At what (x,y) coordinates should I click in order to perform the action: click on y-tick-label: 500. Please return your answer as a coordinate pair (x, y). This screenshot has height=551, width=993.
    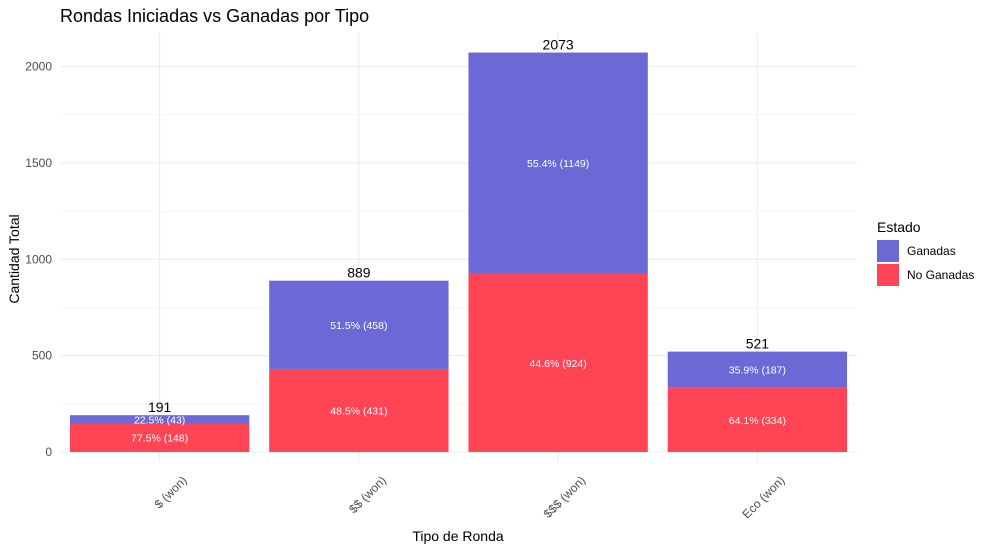
    Looking at the image, I should click on (42, 356).